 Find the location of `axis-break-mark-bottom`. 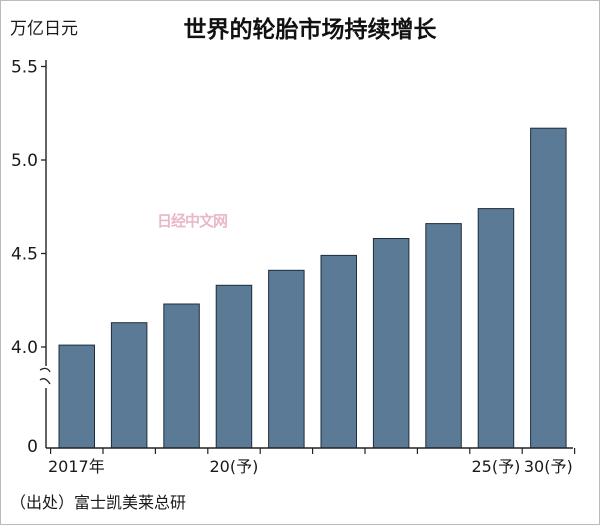

axis-break-mark-bottom is located at coordinates (45, 381).